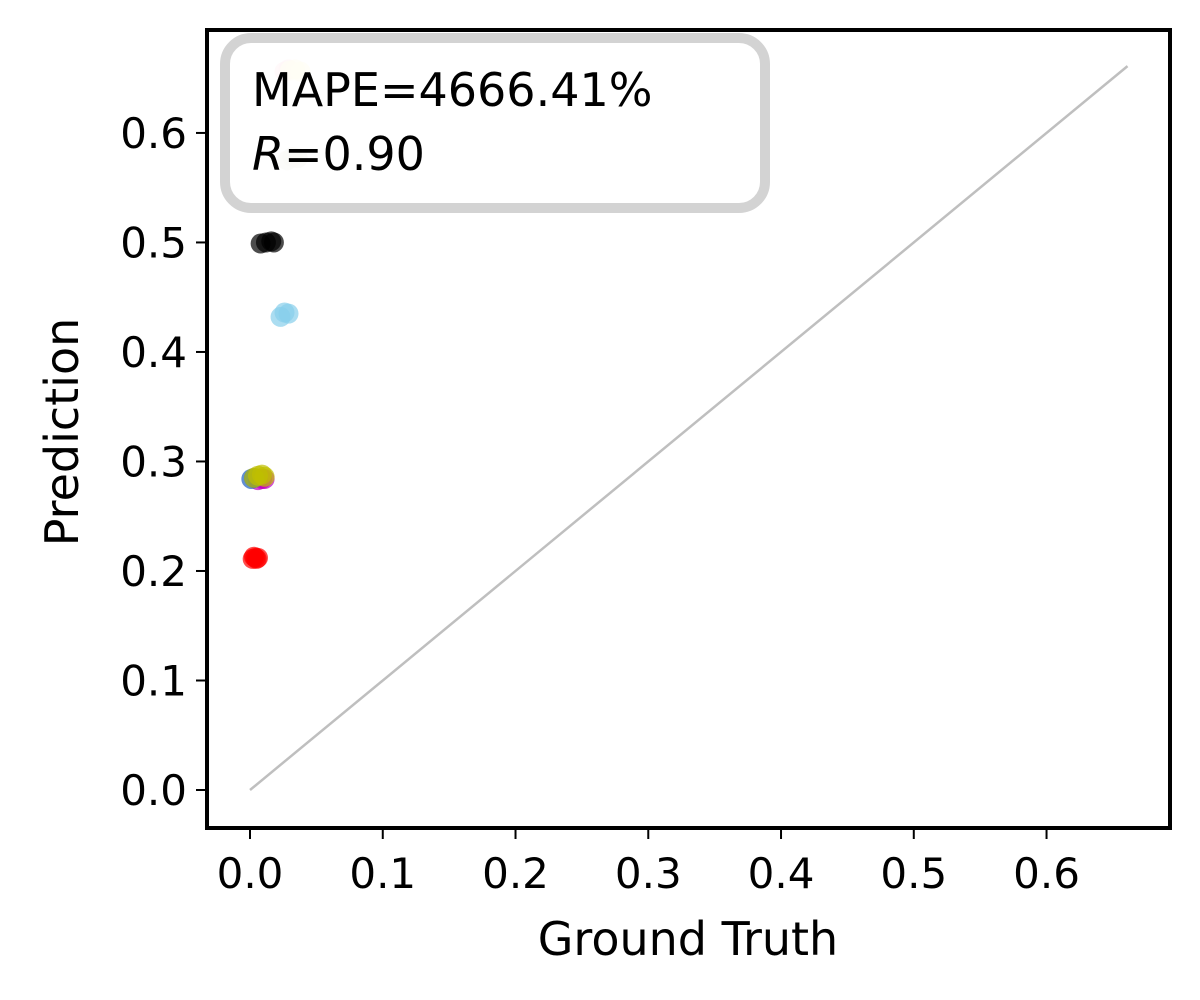  Describe the element at coordinates (153, 352) in the screenshot. I see `y-tick-label: 0.4` at that location.